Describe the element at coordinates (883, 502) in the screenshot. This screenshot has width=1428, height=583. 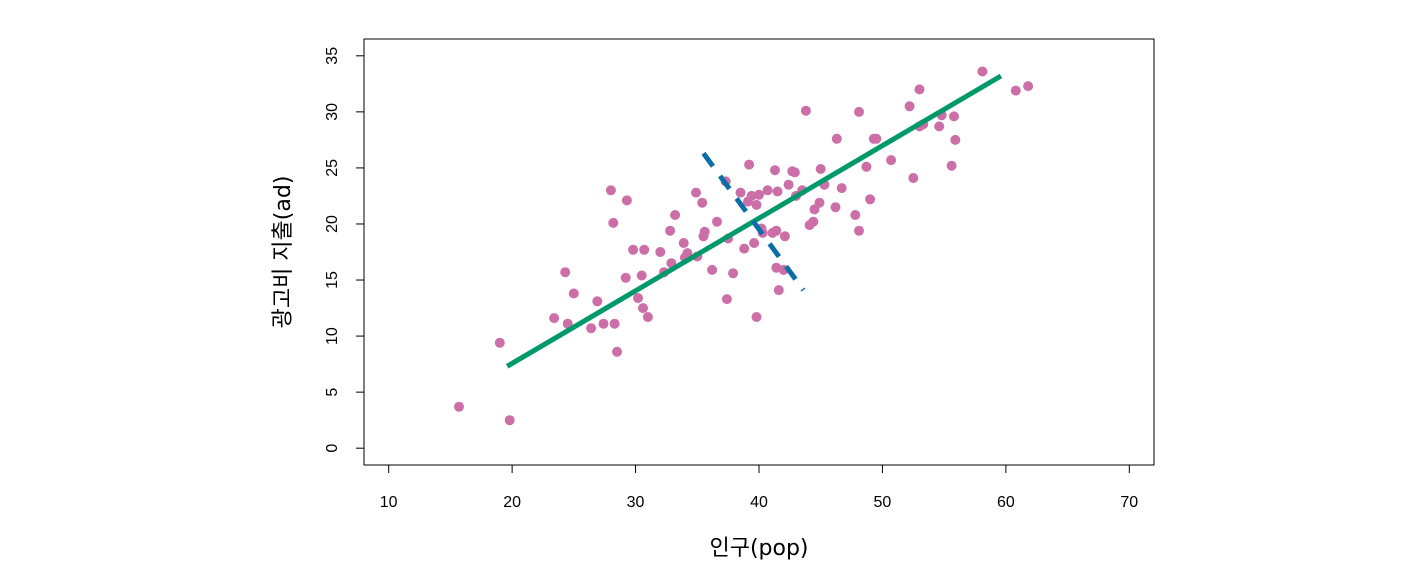
I see `x-tick-label-50: 50` at that location.